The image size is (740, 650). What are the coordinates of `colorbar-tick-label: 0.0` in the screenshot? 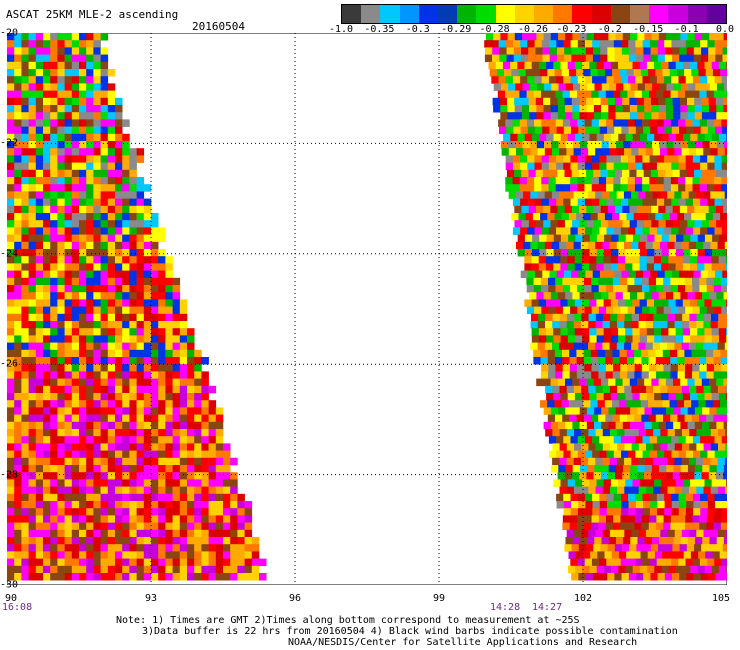 It's located at (725, 29).